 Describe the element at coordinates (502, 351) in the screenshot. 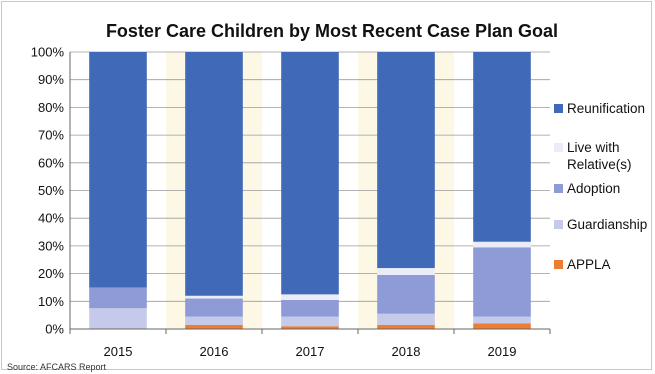

I see `x-tick-label: 2019` at that location.